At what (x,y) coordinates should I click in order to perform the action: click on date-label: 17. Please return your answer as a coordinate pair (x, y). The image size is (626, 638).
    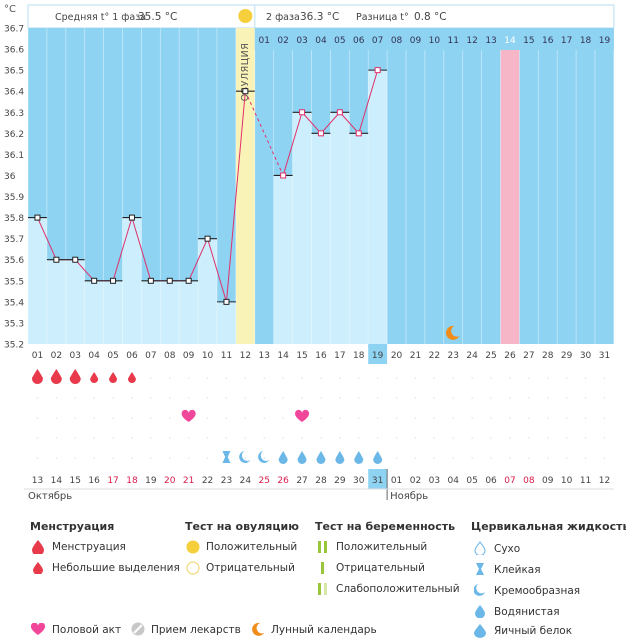
    Looking at the image, I should click on (112, 481).